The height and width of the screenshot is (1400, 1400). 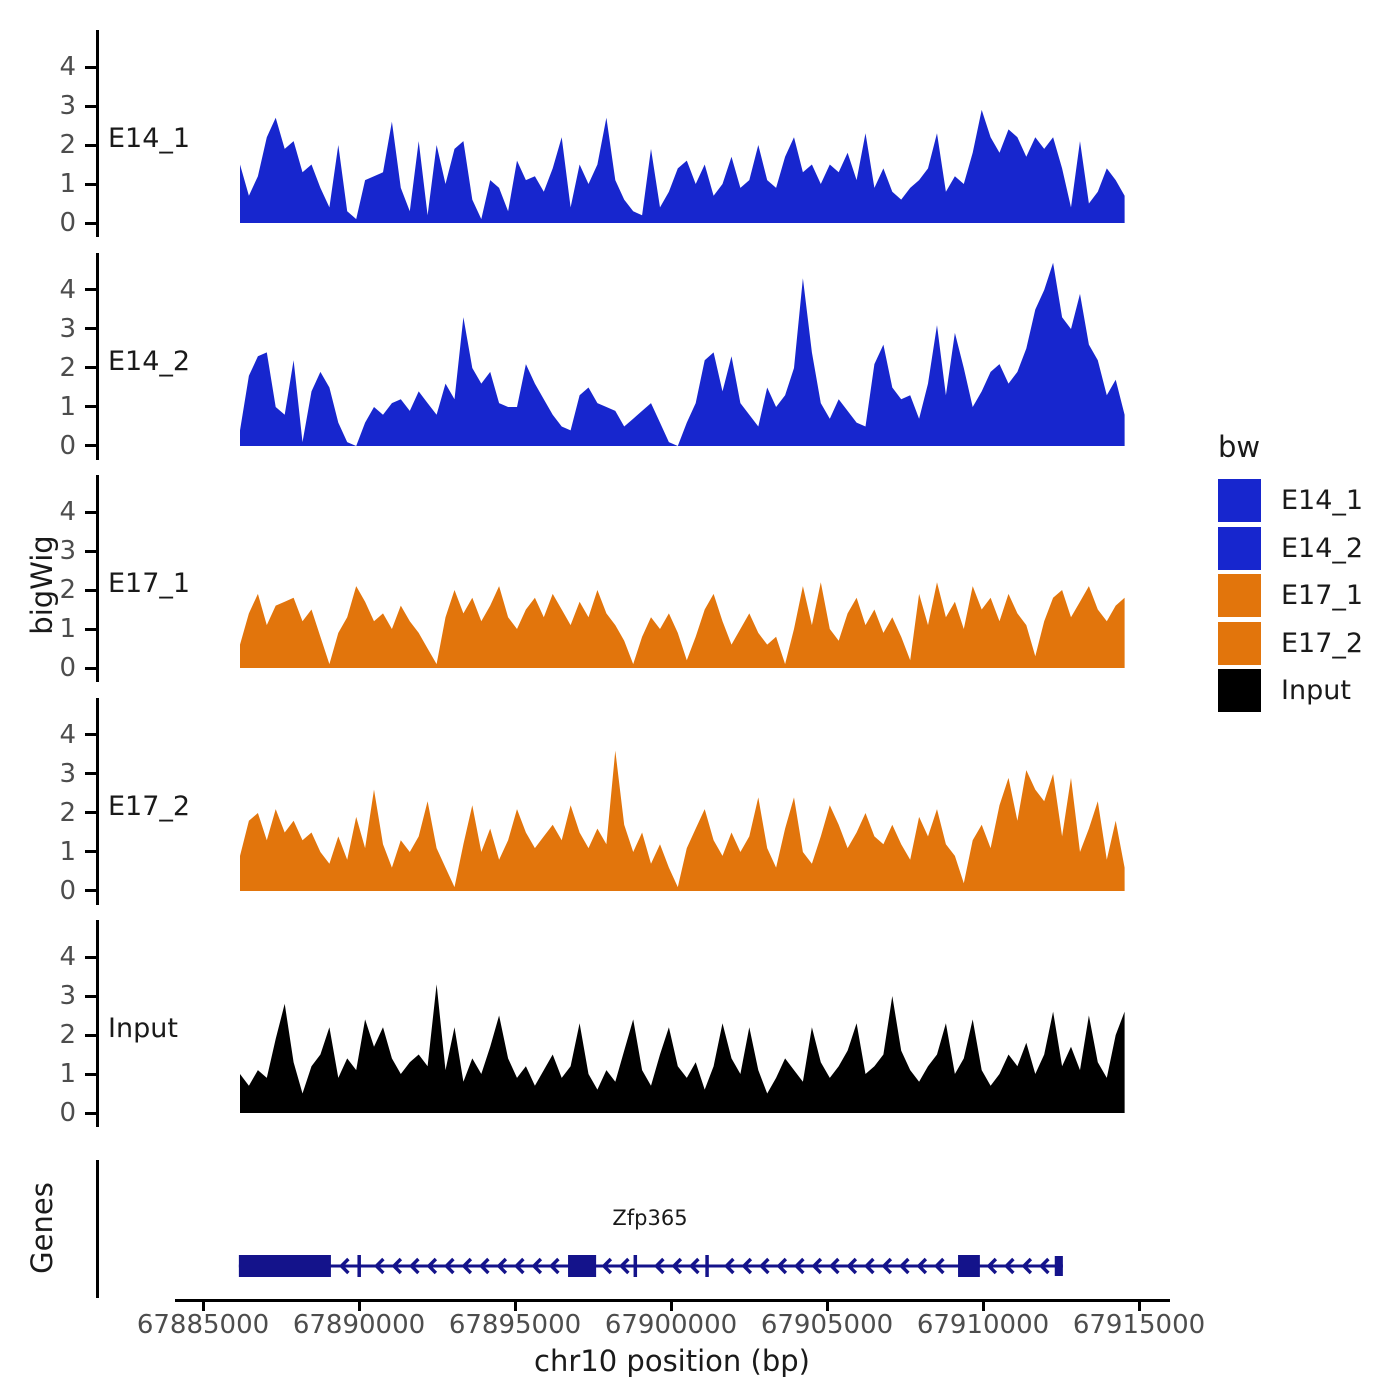 What do you see at coordinates (1322, 500) in the screenshot?
I see `legend-label-E14_1: E14_1` at bounding box center [1322, 500].